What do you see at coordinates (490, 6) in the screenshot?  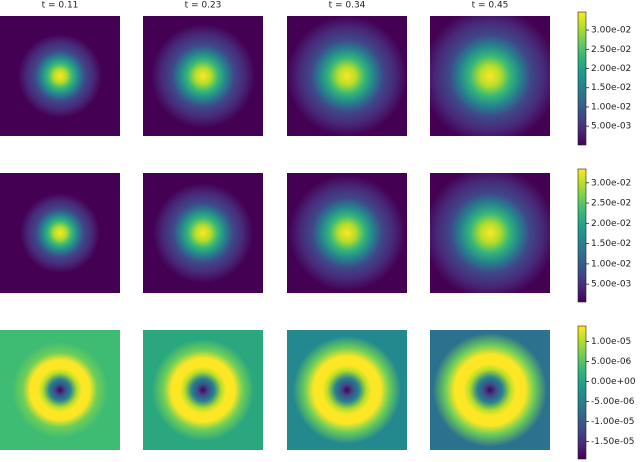 I see `panel-title: t = 0.45` at bounding box center [490, 6].